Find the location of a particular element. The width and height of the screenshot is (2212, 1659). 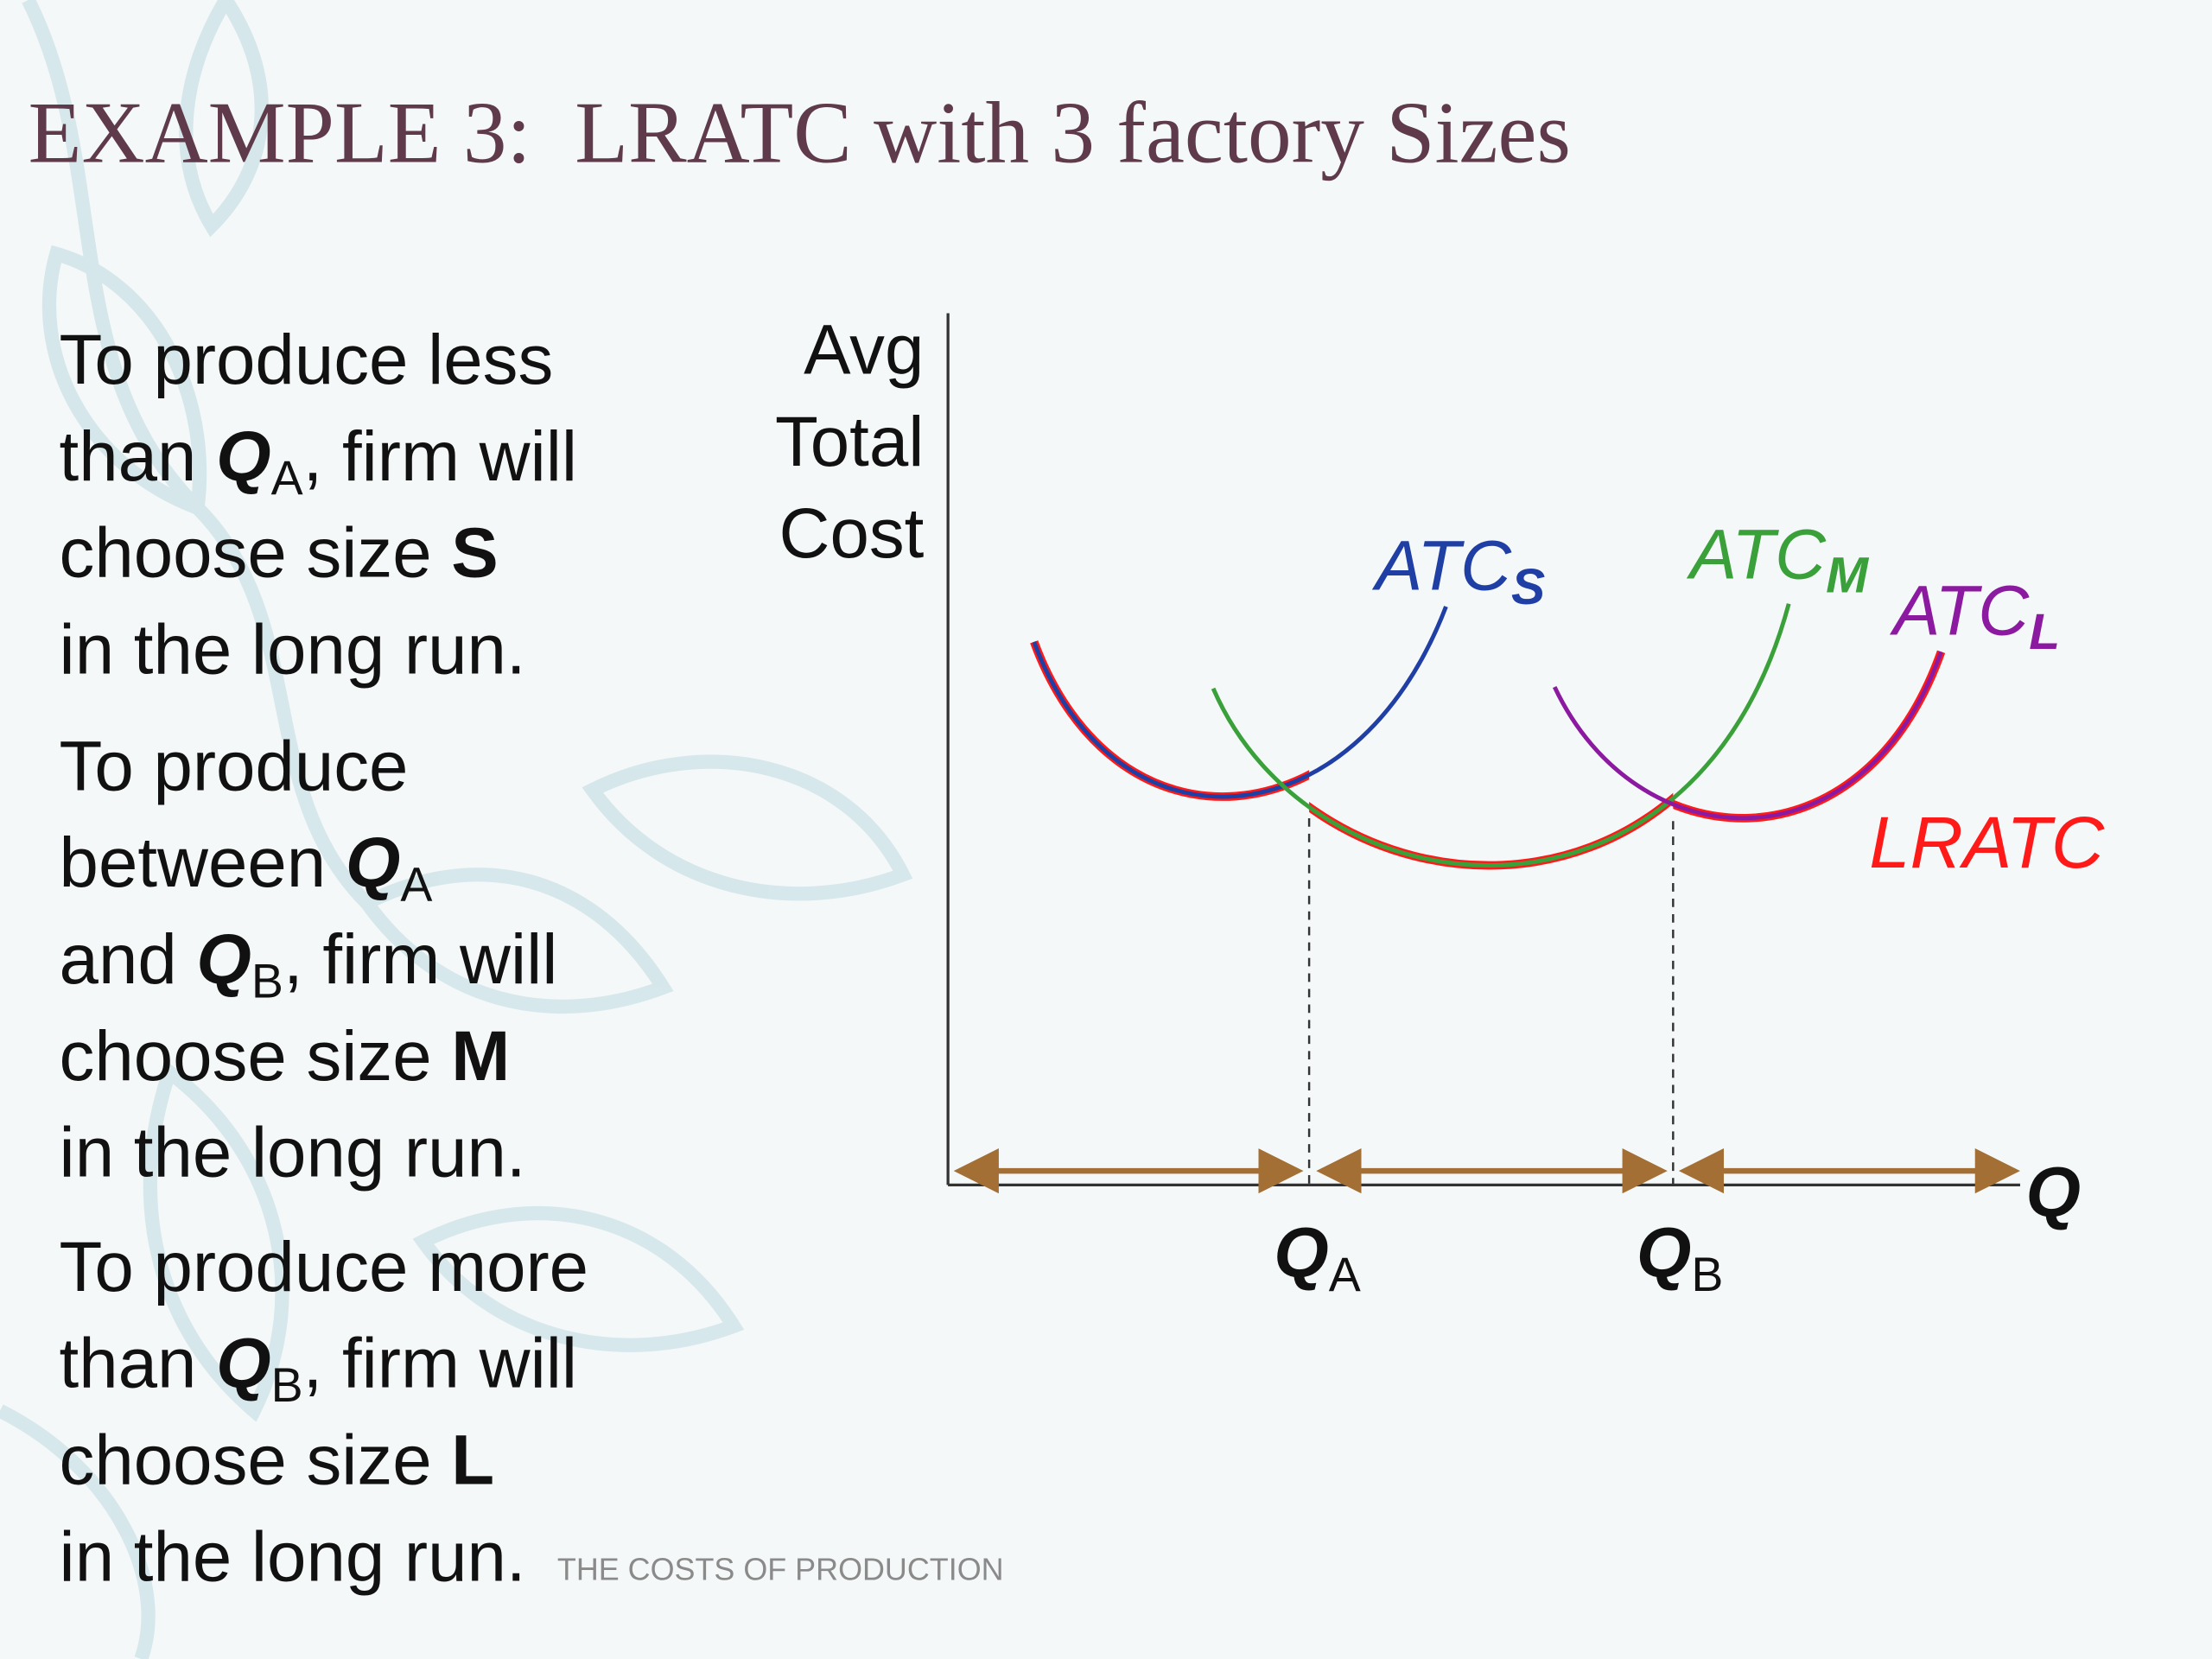

leaf-stem is located at coordinates (78, 1531).